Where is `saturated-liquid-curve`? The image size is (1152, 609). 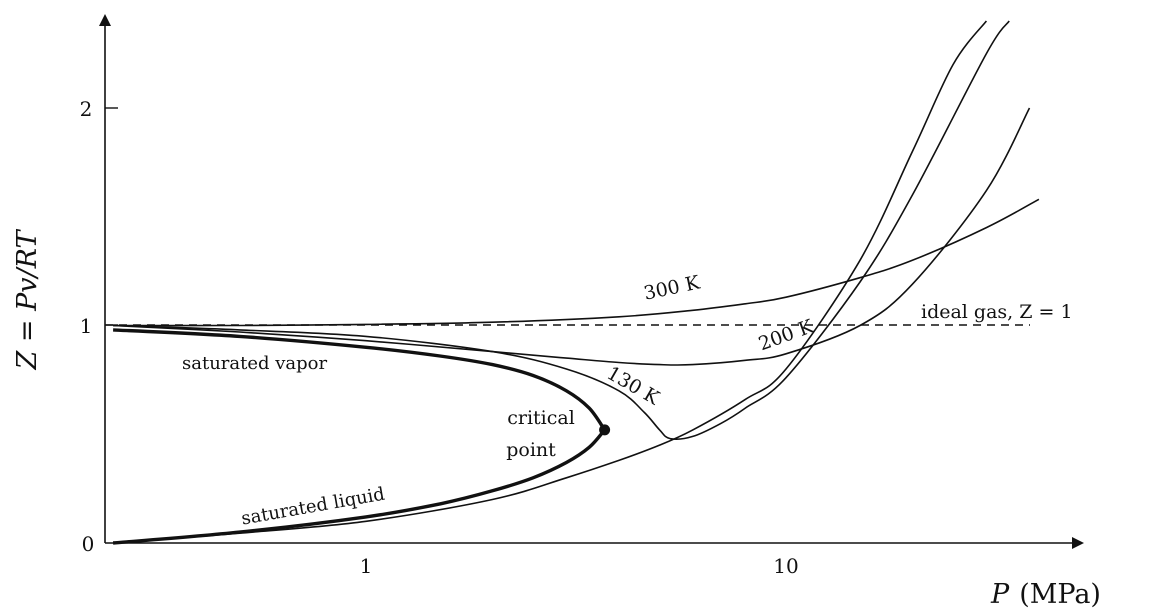 saturated-liquid-curve is located at coordinates (359, 486).